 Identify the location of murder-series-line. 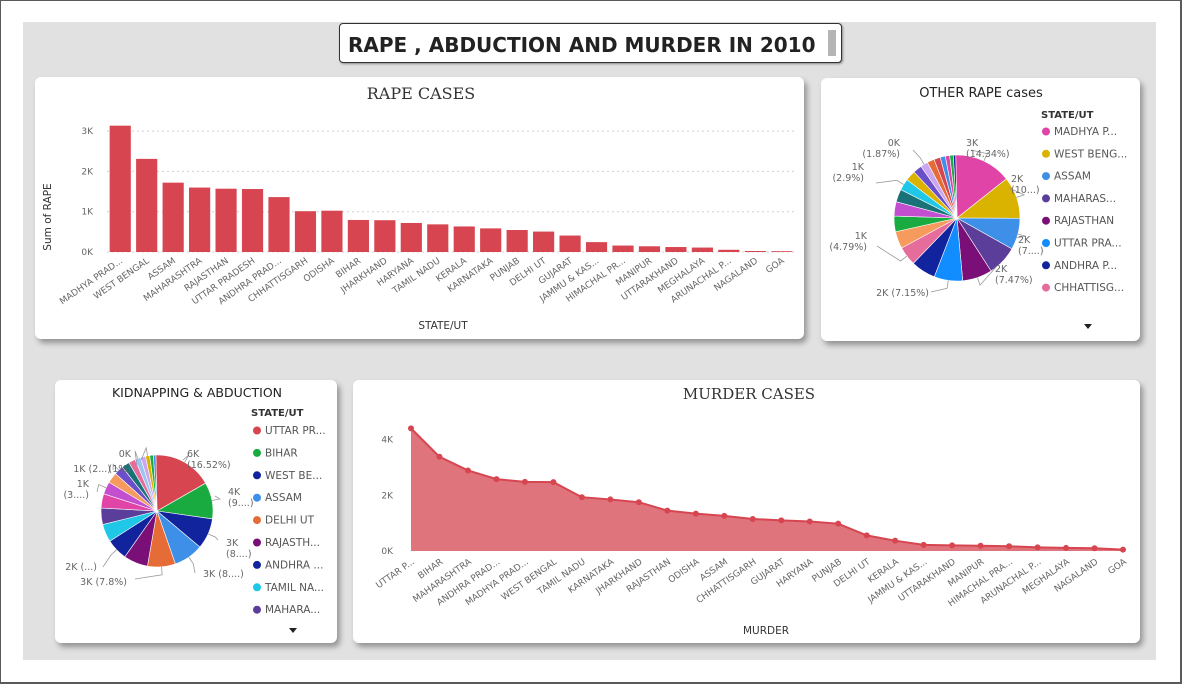
(767, 489).